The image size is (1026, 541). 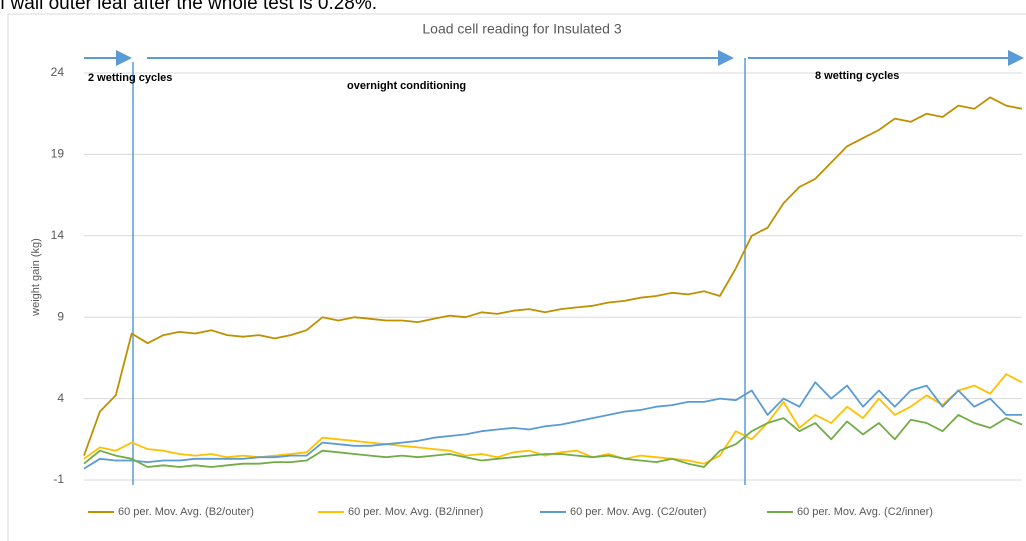 I want to click on y-tick-label: 14, so click(x=58, y=235).